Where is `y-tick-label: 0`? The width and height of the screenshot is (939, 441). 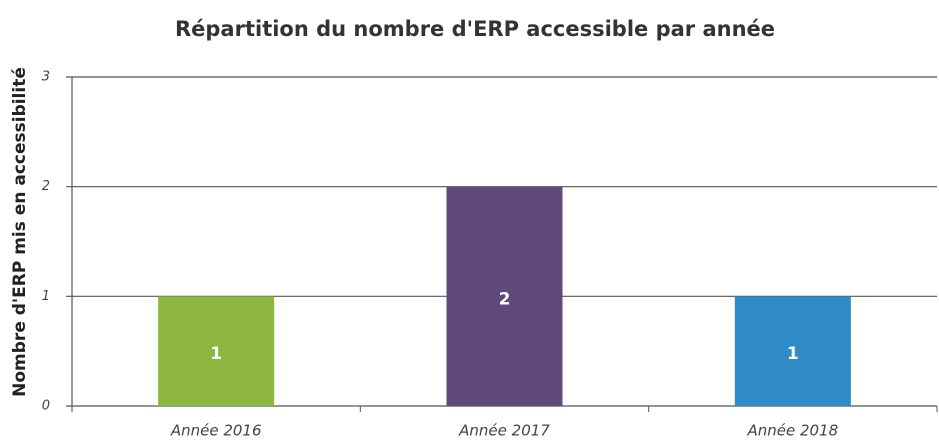 y-tick-label: 0 is located at coordinates (46, 406).